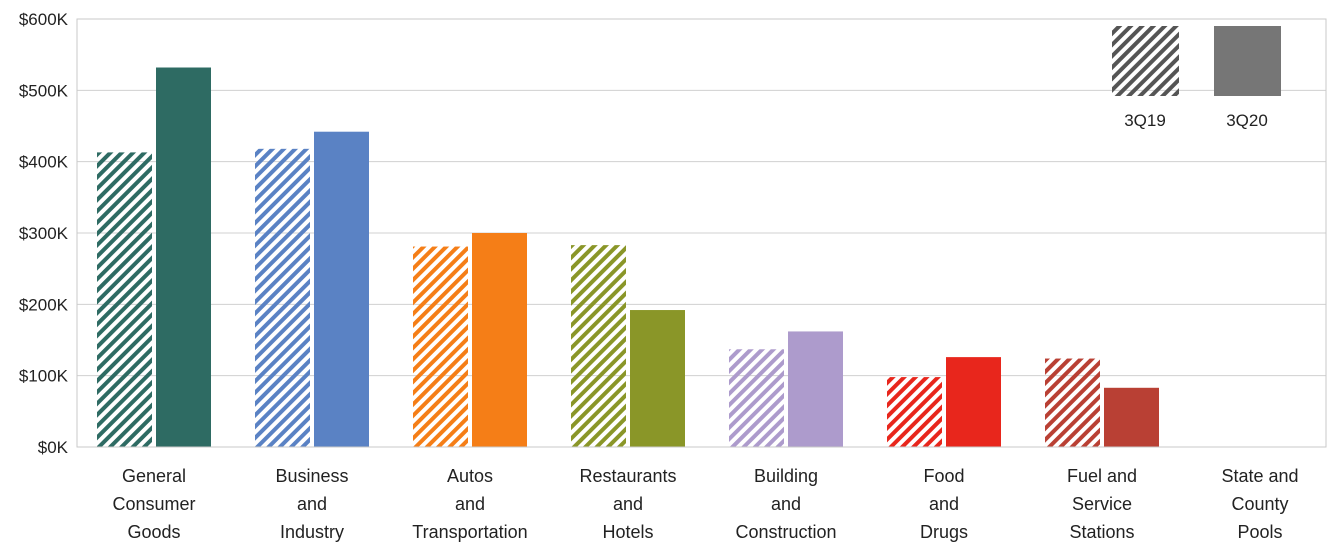  I want to click on category-label: Autos and Transportation, so click(469, 504).